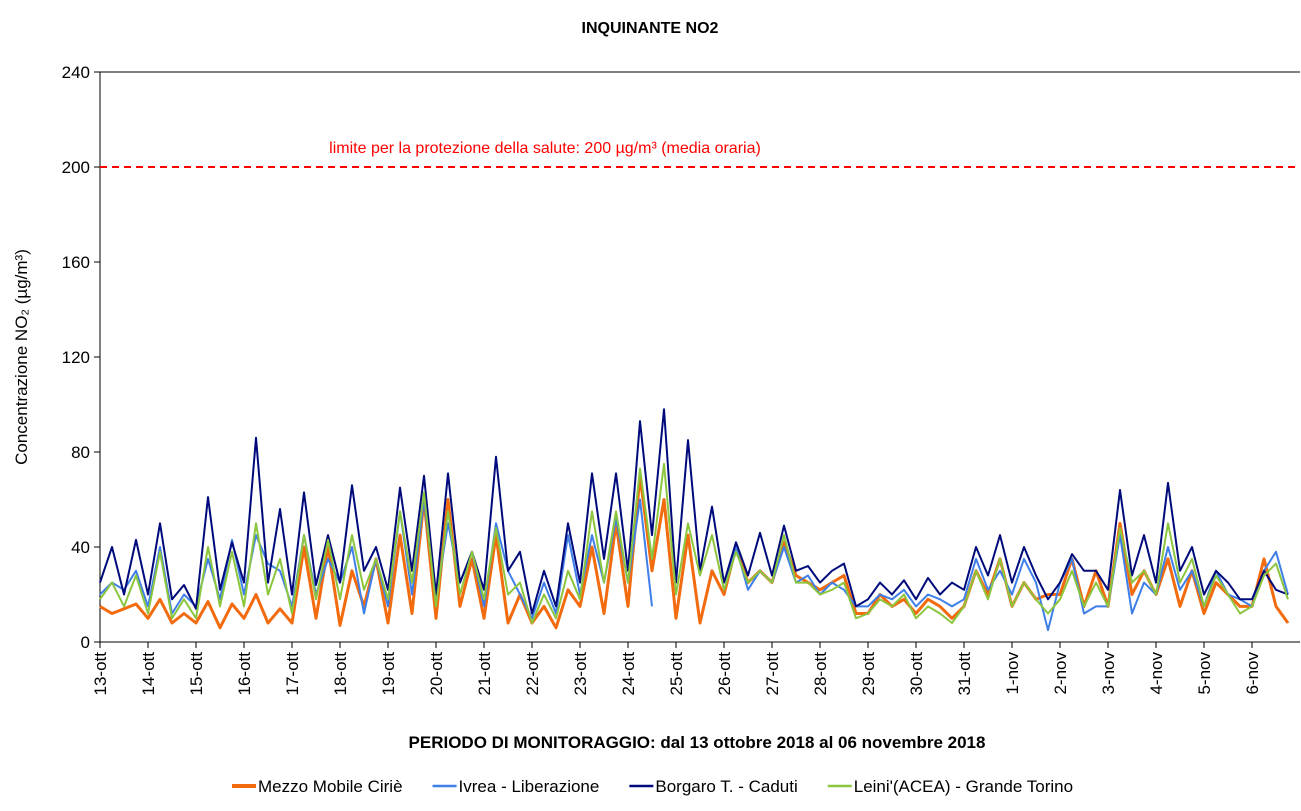 Image resolution: width=1301 pixels, height=811 pixels. I want to click on legend-label: Borgaro T. - Caduti, so click(726, 786).